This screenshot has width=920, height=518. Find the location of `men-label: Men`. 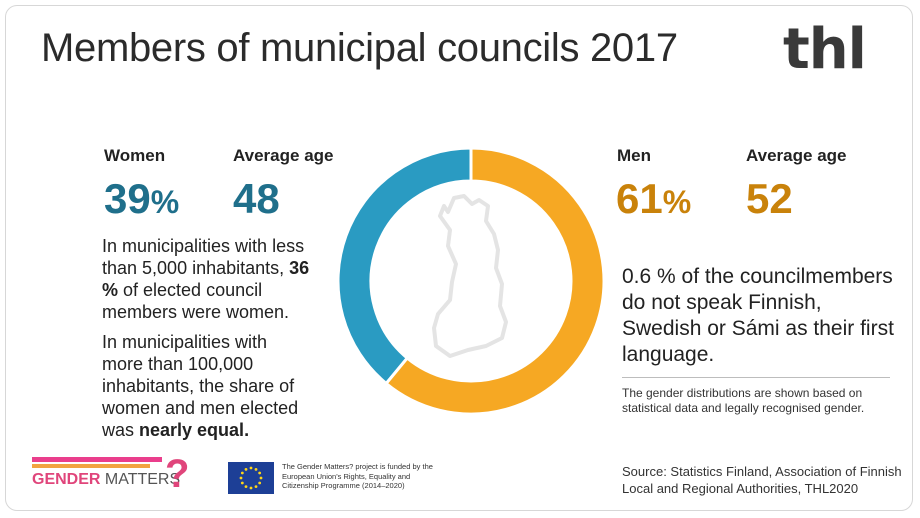

men-label: Men is located at coordinates (634, 155).